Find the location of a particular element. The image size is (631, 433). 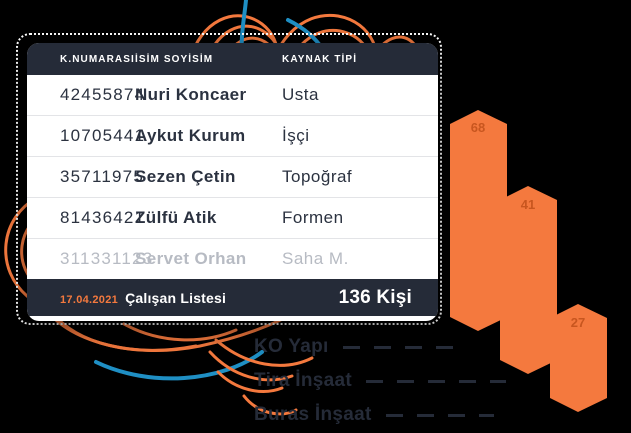

chart-legend: KO Yapı Tira İnşaat Buras İnşaat is located at coordinates (438, 384).